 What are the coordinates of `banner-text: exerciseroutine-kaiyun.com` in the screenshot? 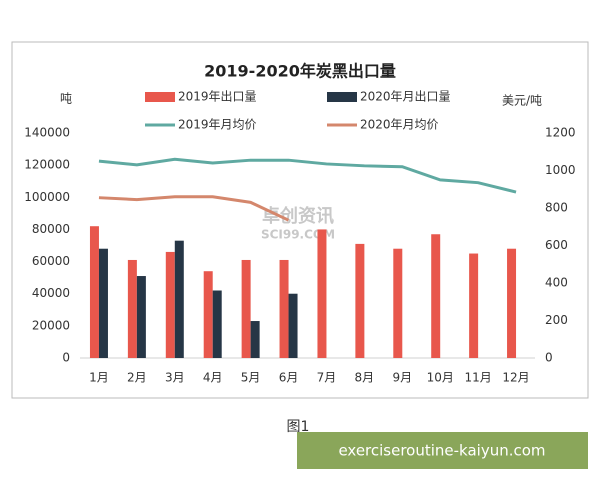 It's located at (441, 451).